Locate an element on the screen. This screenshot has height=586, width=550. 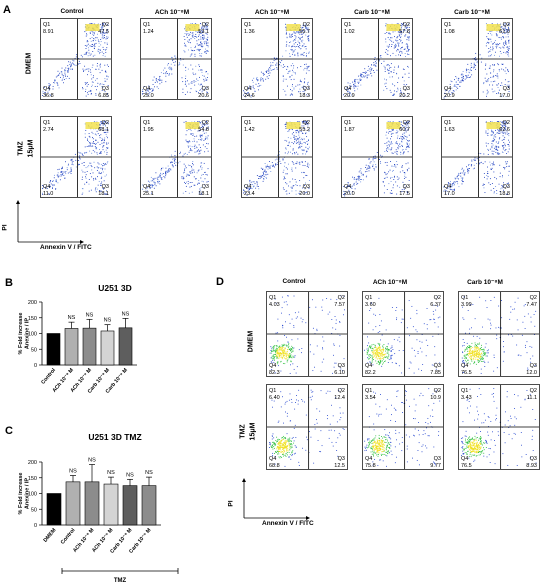
quadrant-value: 55.7 is located at coordinates (304, 32).